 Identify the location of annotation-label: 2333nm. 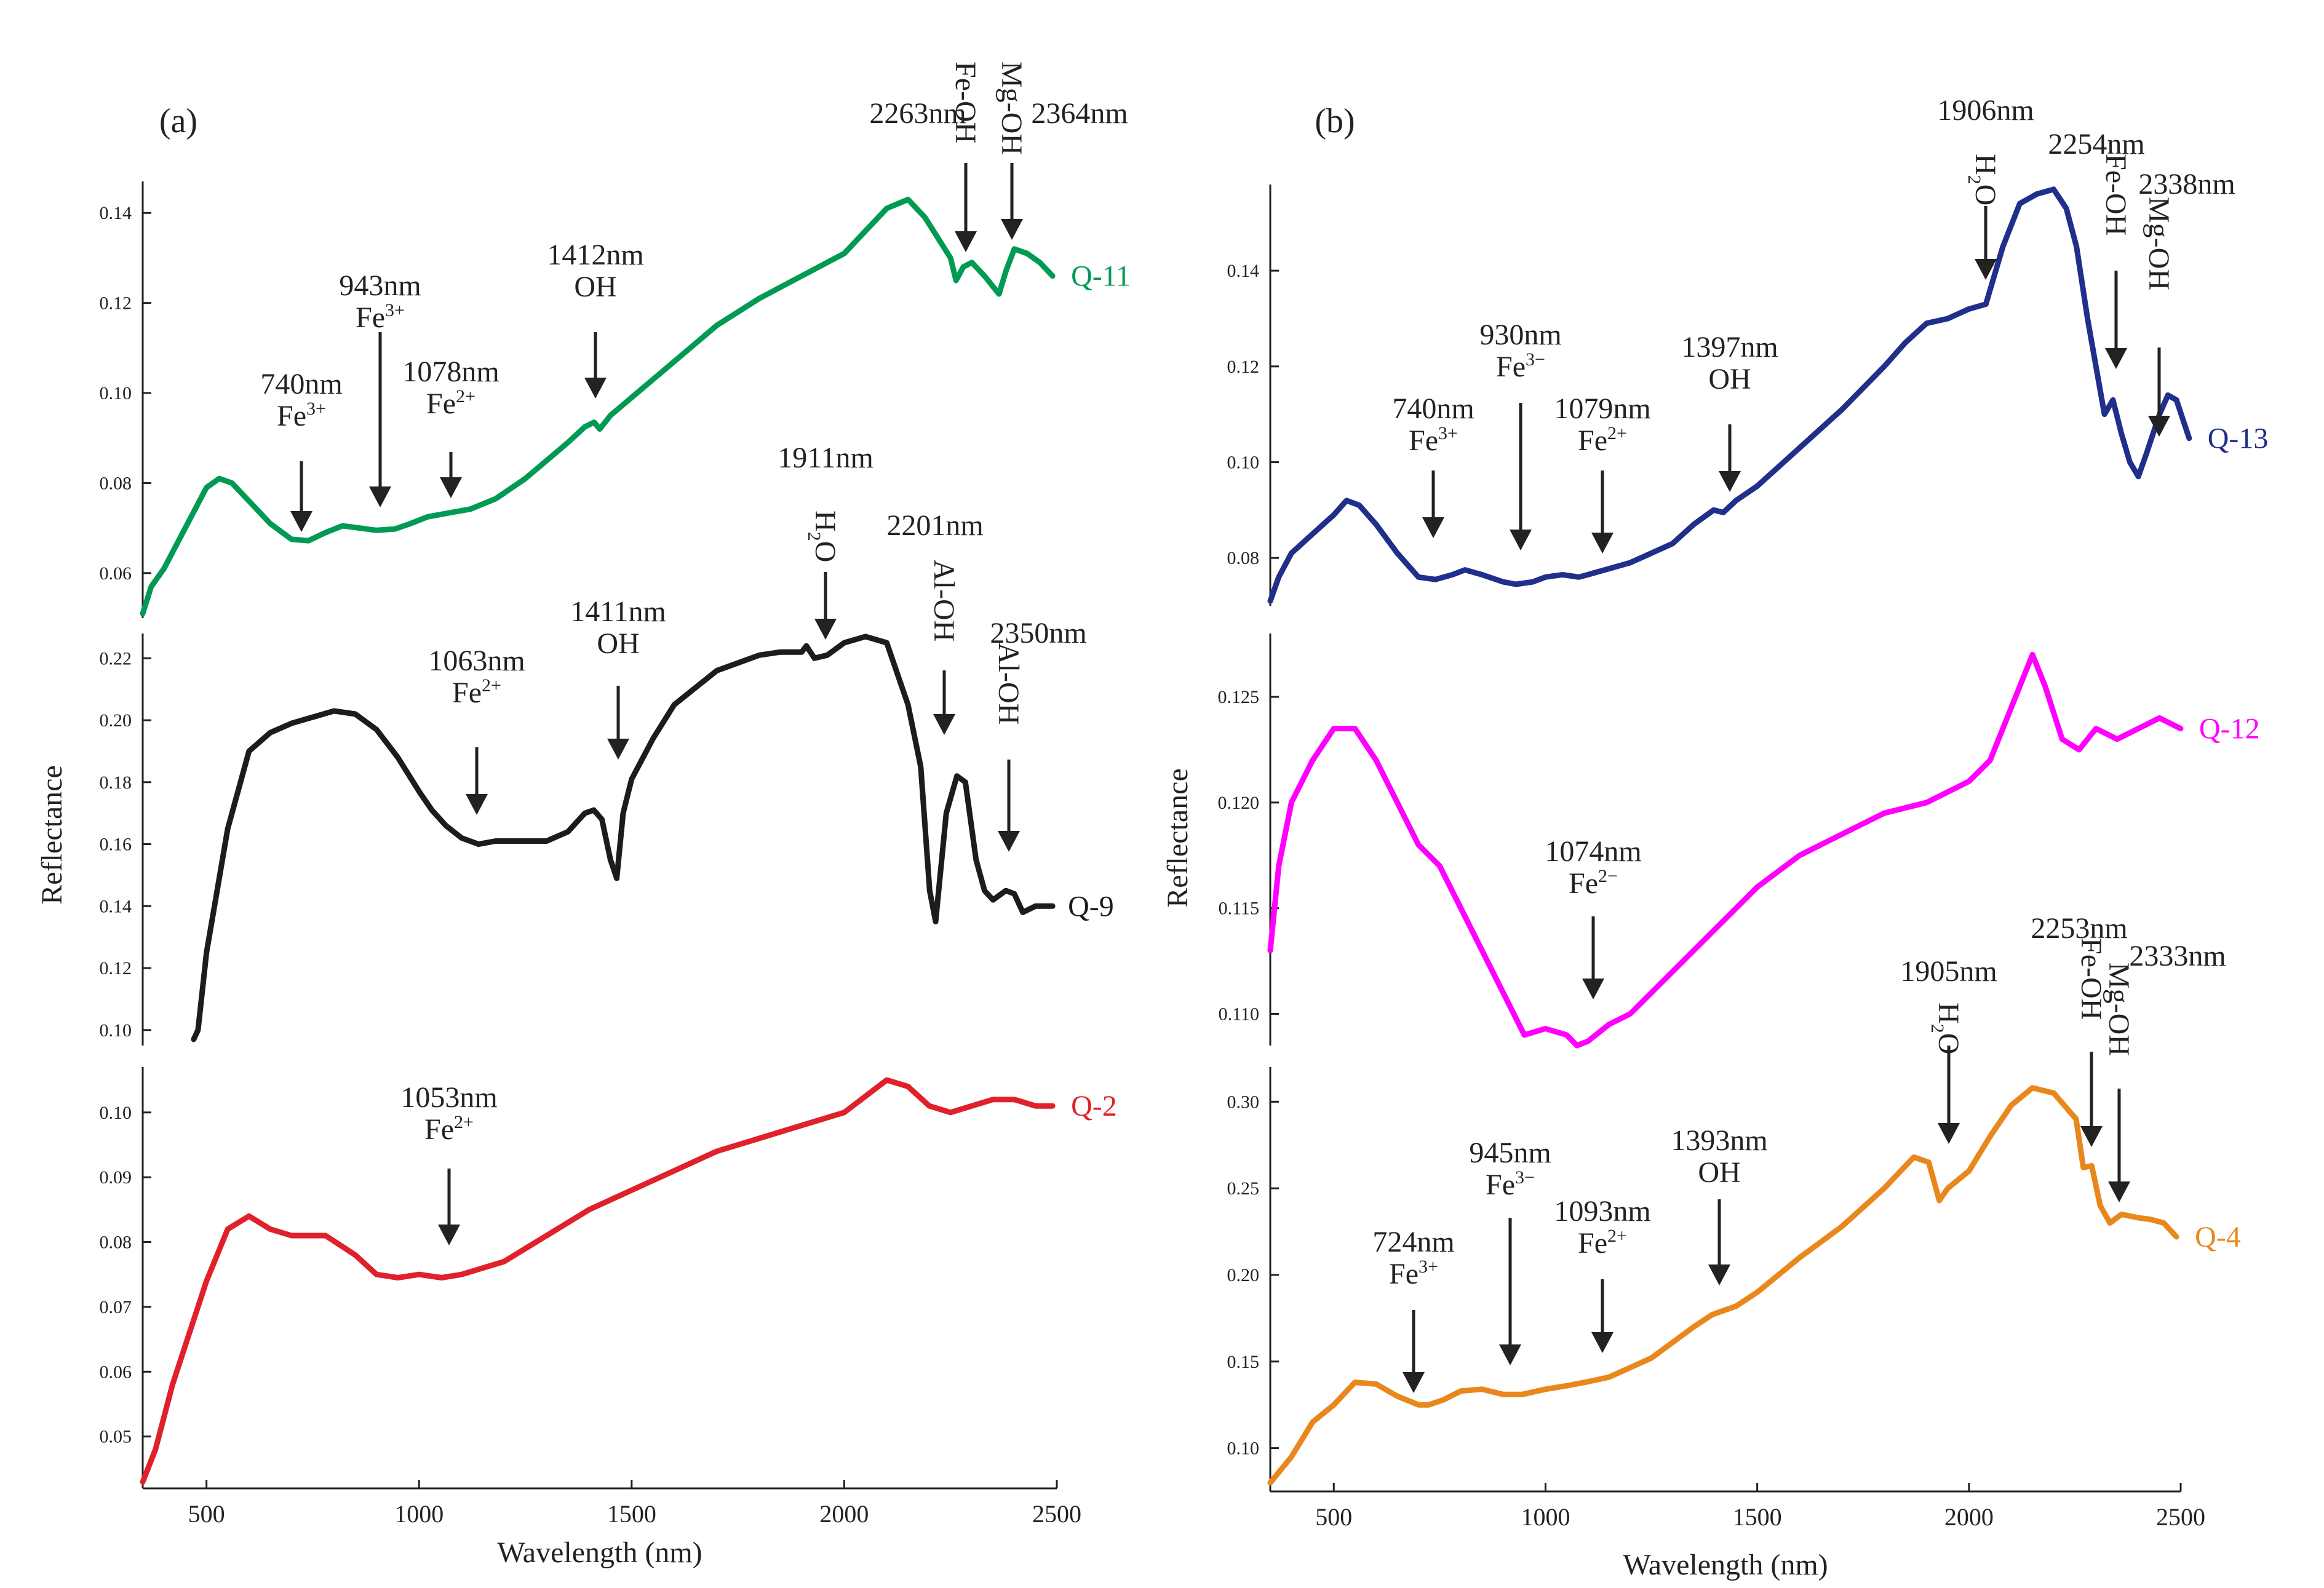
(2177, 956).